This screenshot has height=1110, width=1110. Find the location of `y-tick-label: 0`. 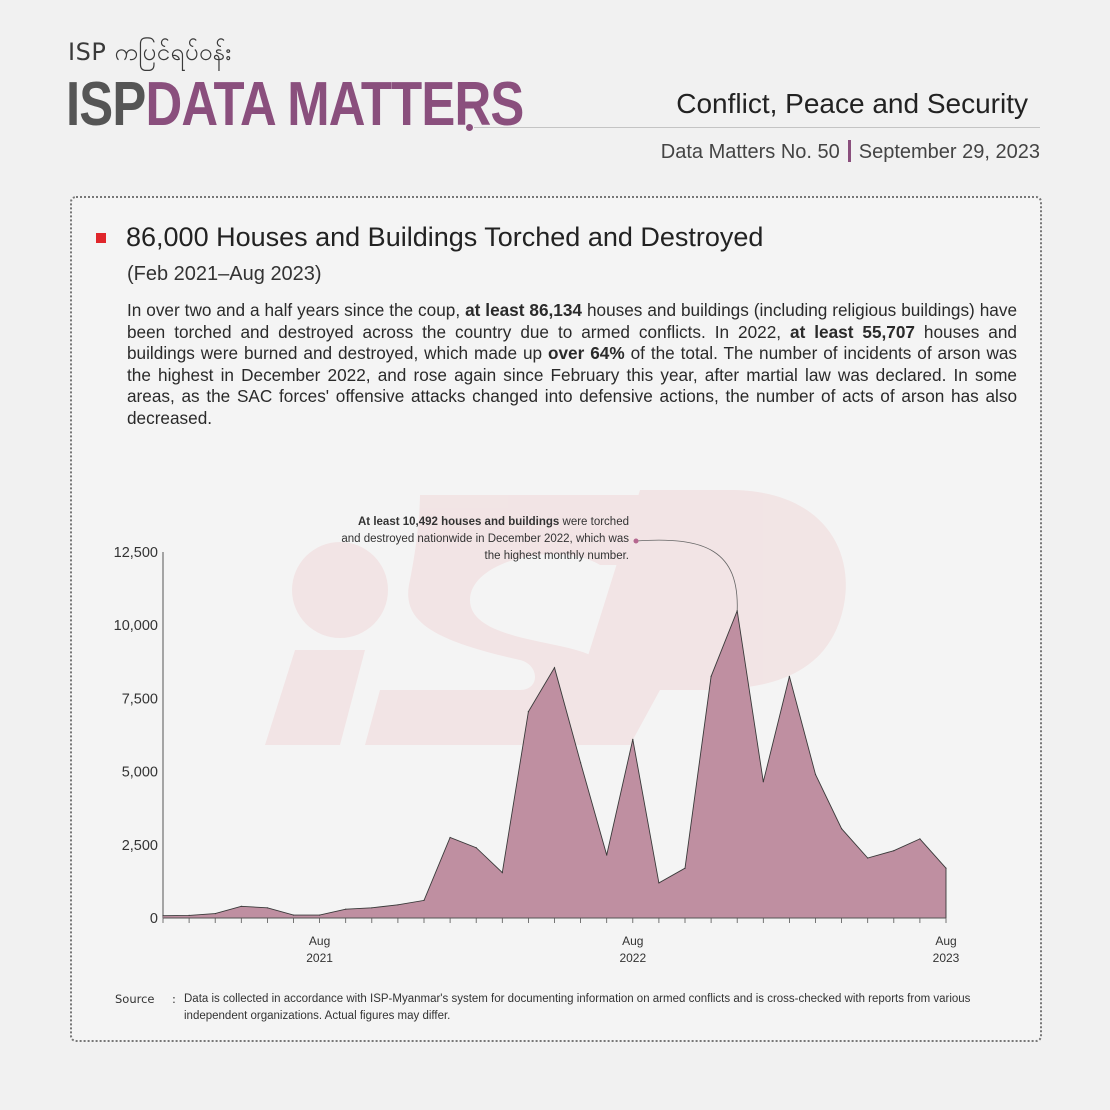

y-tick-label: 0 is located at coordinates (154, 919).